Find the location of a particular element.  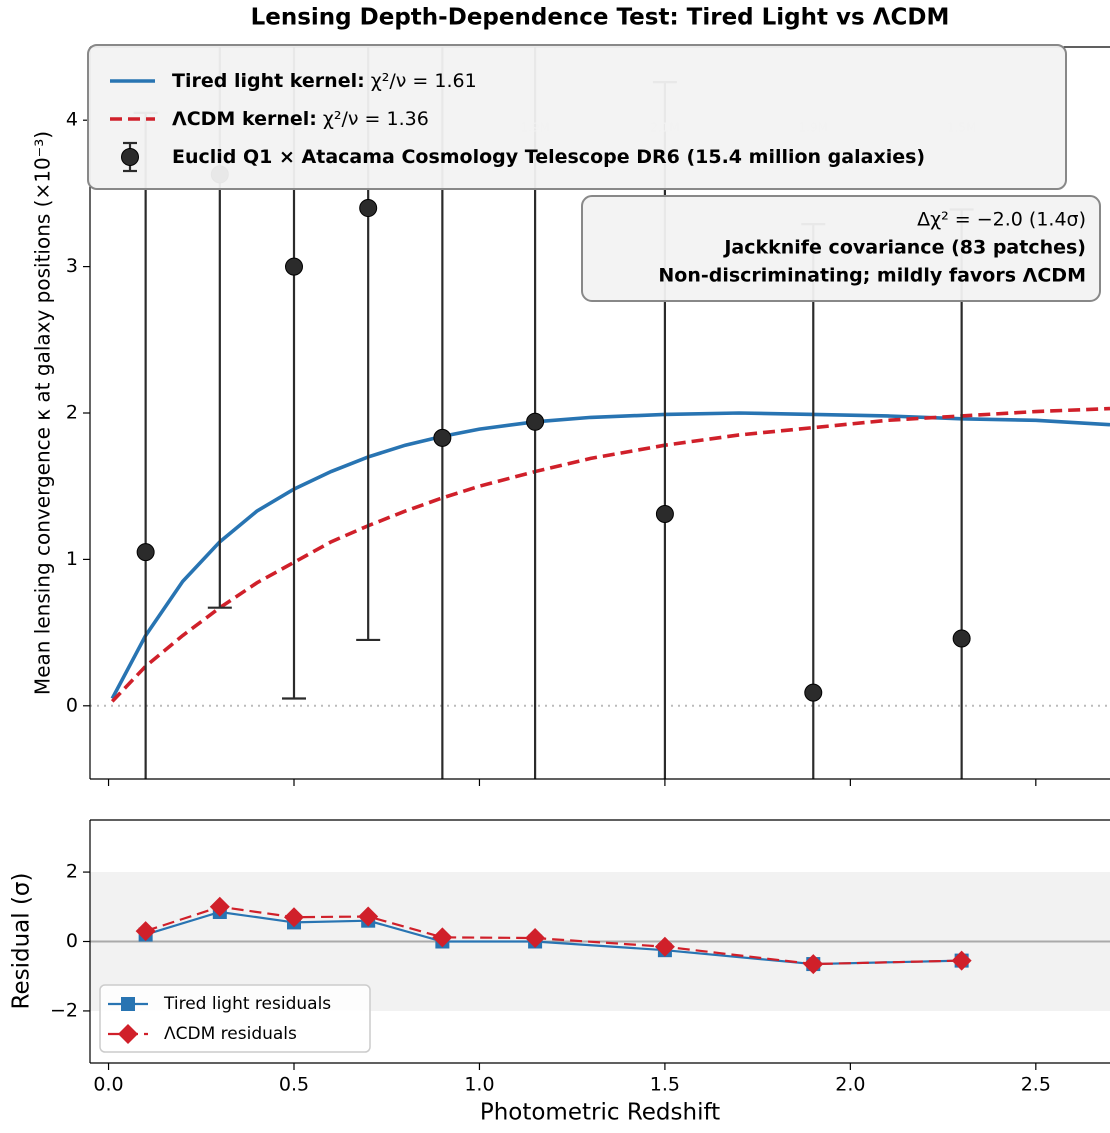

legend-label: Tired light kernel: χ²/ν = 1.61 is located at coordinates (324, 81).